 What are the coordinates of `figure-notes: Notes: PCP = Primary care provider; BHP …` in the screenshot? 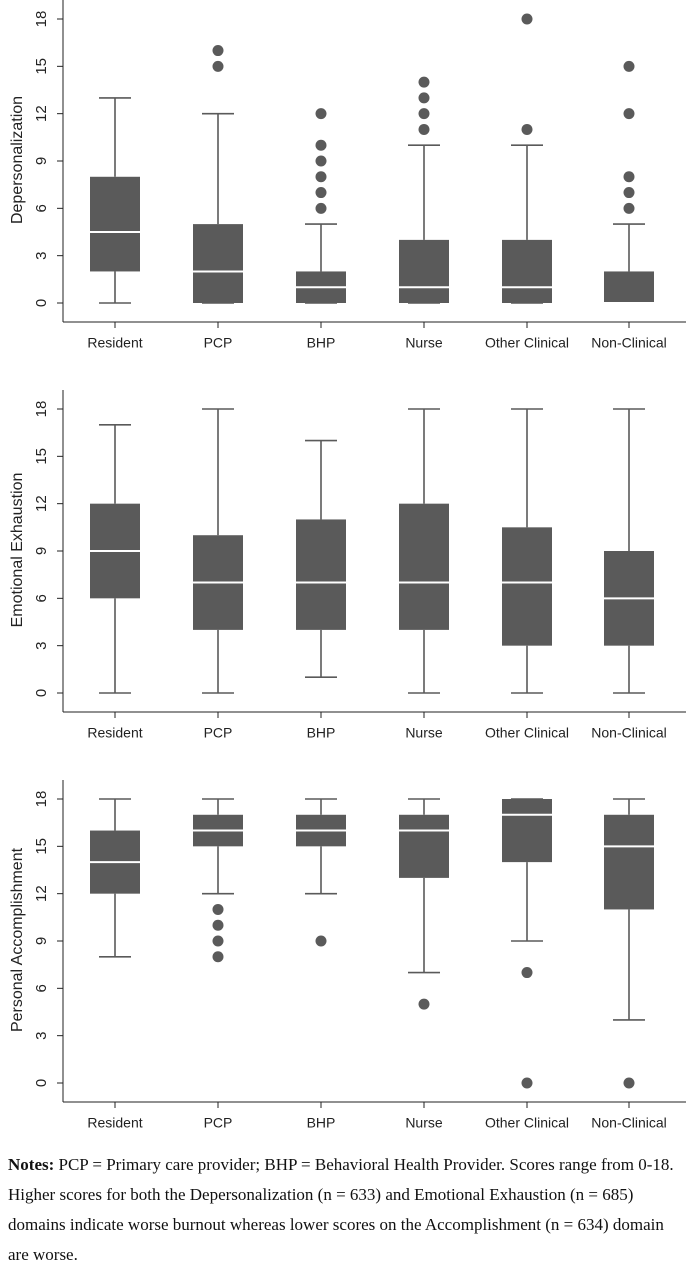 It's located at (348, 1210).